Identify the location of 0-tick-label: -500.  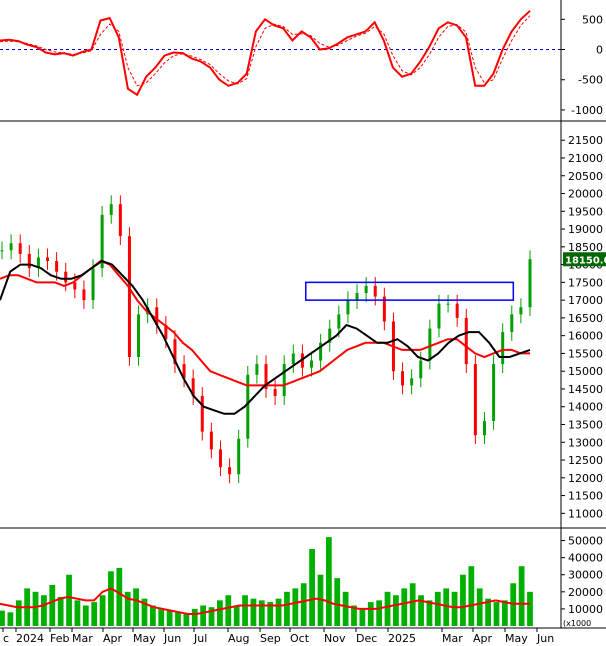
(590, 80).